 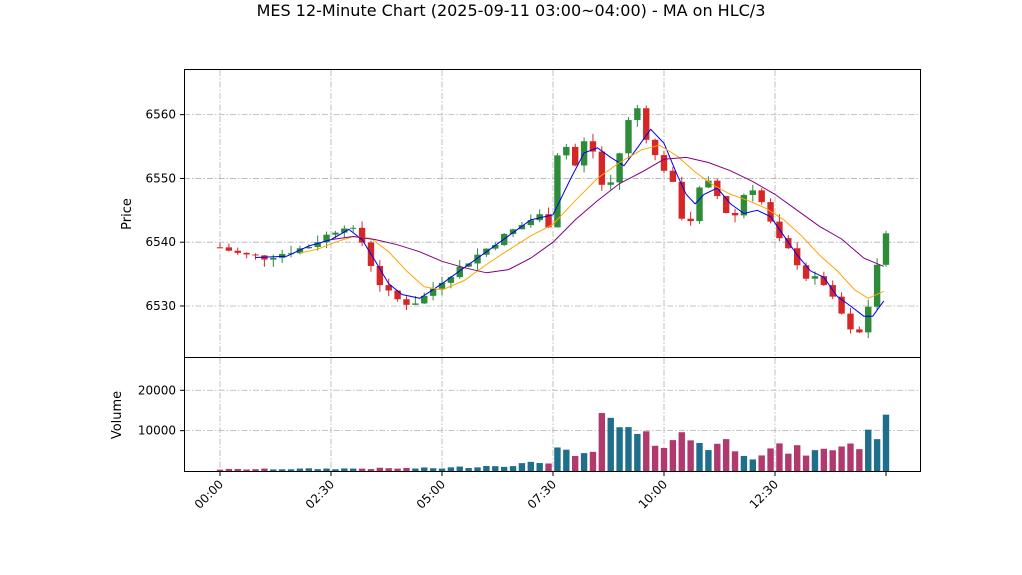 What do you see at coordinates (653, 494) in the screenshot?
I see `time-tick-label: 10:00` at bounding box center [653, 494].